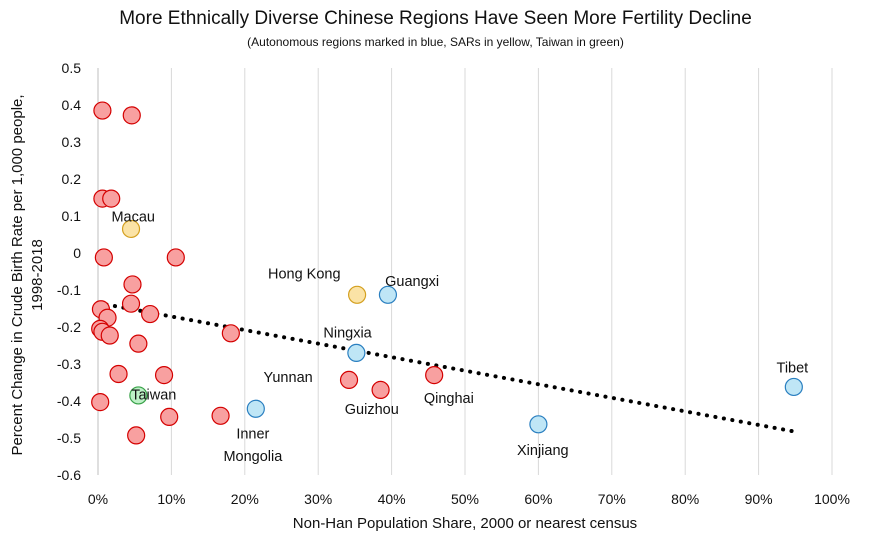 The image size is (871, 540). I want to click on label-yunnan: Yunnan, so click(288, 378).